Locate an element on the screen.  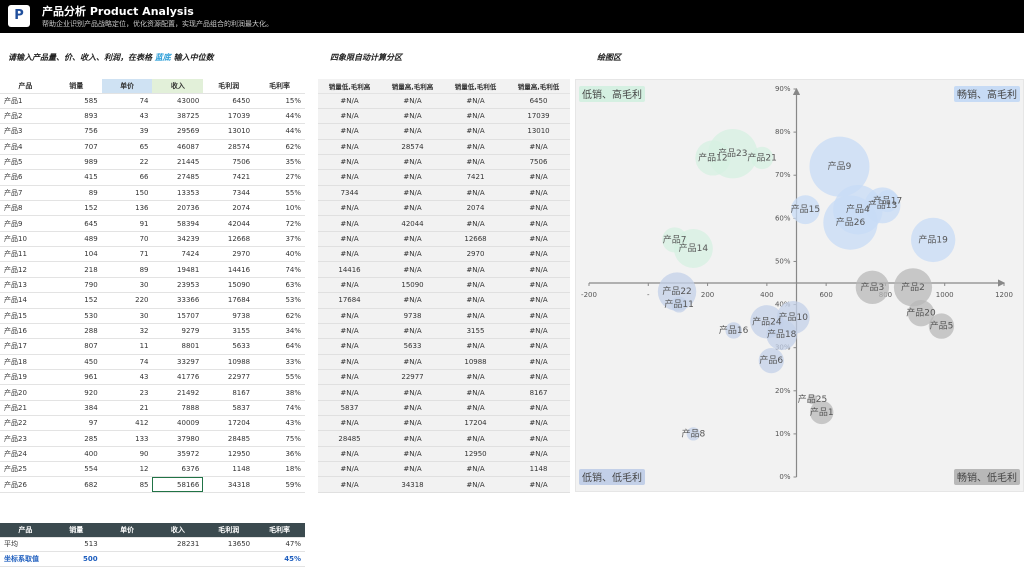
table-cell: 64% is located at coordinates (279, 346).